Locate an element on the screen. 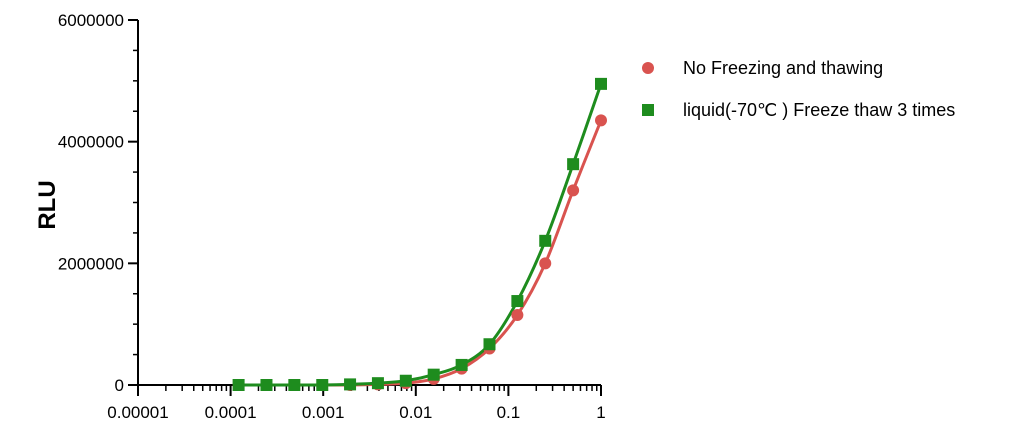  x-tick-label: 0.001 is located at coordinates (323, 412).